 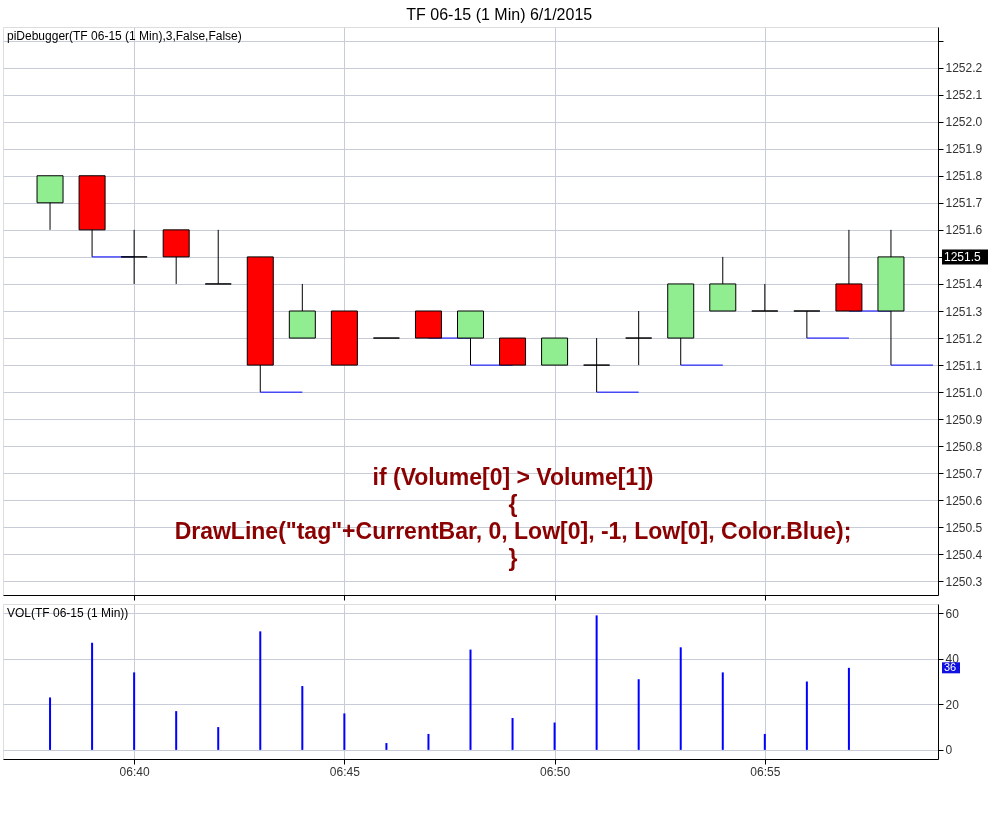 What do you see at coordinates (765, 771) in the screenshot?
I see `x-tick-label: 06:55` at bounding box center [765, 771].